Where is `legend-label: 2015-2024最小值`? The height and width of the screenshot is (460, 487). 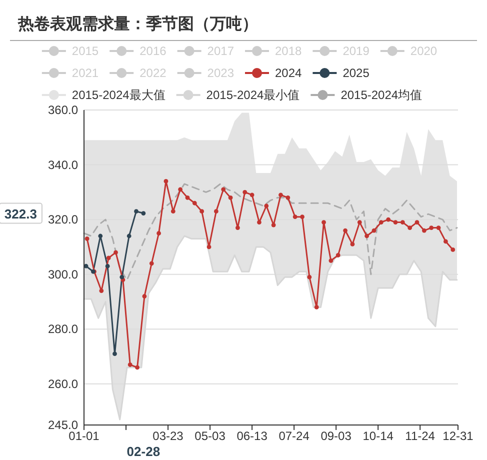 legend-label: 2015-2024最小值 is located at coordinates (253, 95).